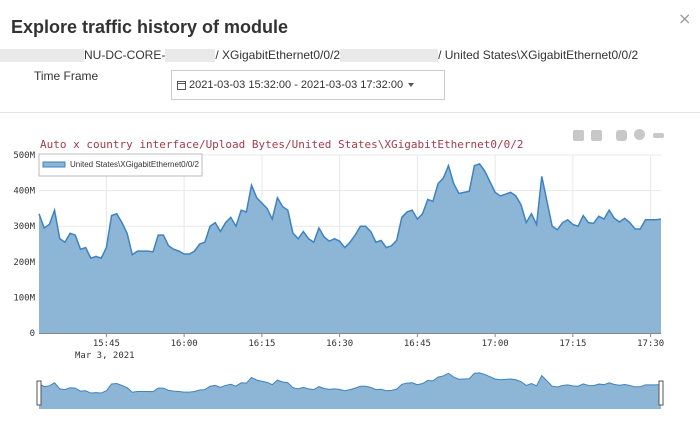  Describe the element at coordinates (261, 344) in the screenshot. I see `x-tick-label: 16:15` at that location.